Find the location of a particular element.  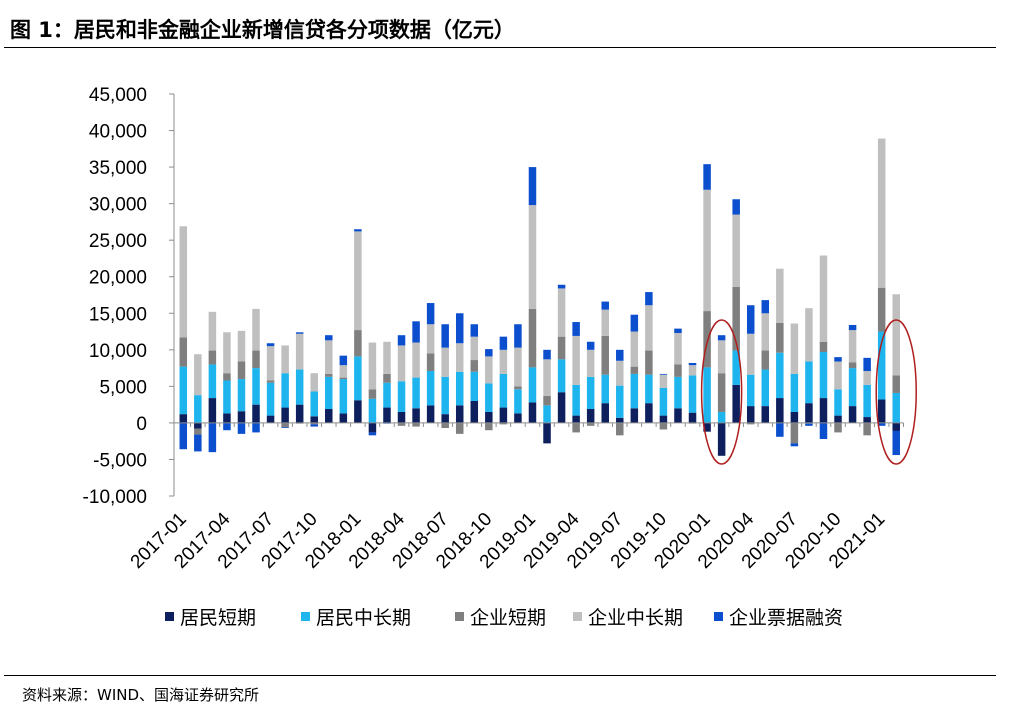

y-tick-label: 25,000 is located at coordinates (118, 241).